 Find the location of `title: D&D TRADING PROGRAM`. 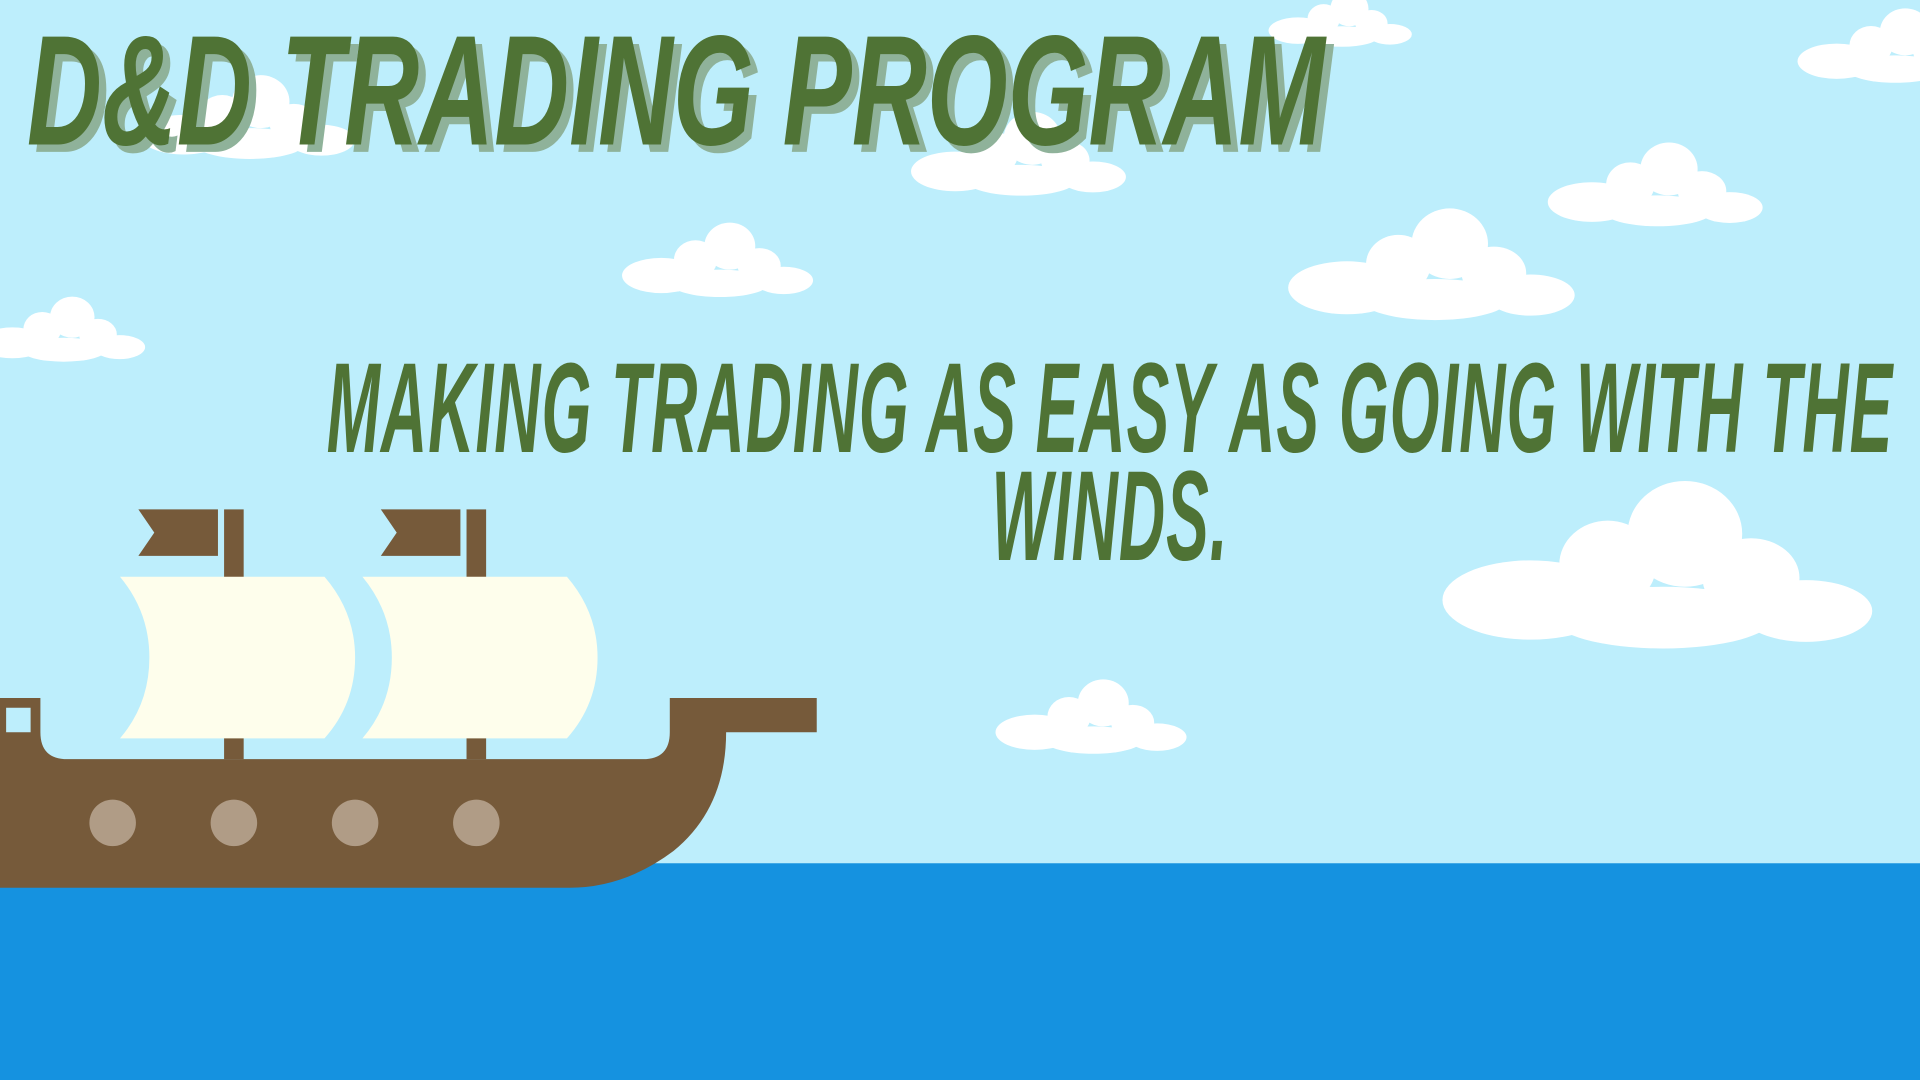

title: D&D TRADING PROGRAM is located at coordinates (677, 90).